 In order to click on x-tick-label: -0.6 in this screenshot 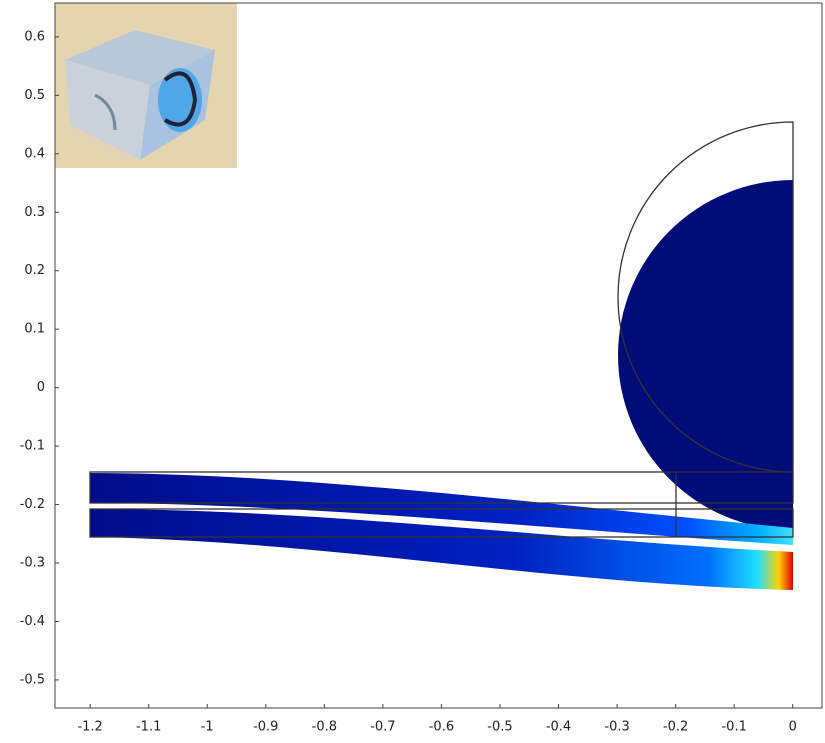, I will do `click(441, 727)`.